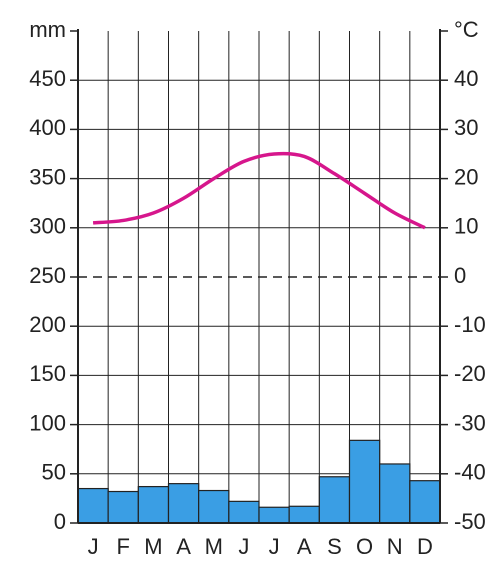  Describe the element at coordinates (334, 546) in the screenshot. I see `x-tick-label: S` at that location.